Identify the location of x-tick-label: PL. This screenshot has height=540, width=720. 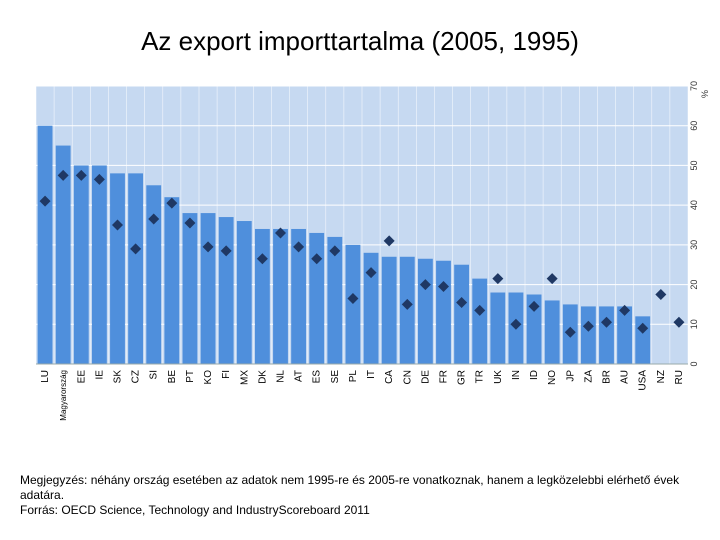
(353, 376).